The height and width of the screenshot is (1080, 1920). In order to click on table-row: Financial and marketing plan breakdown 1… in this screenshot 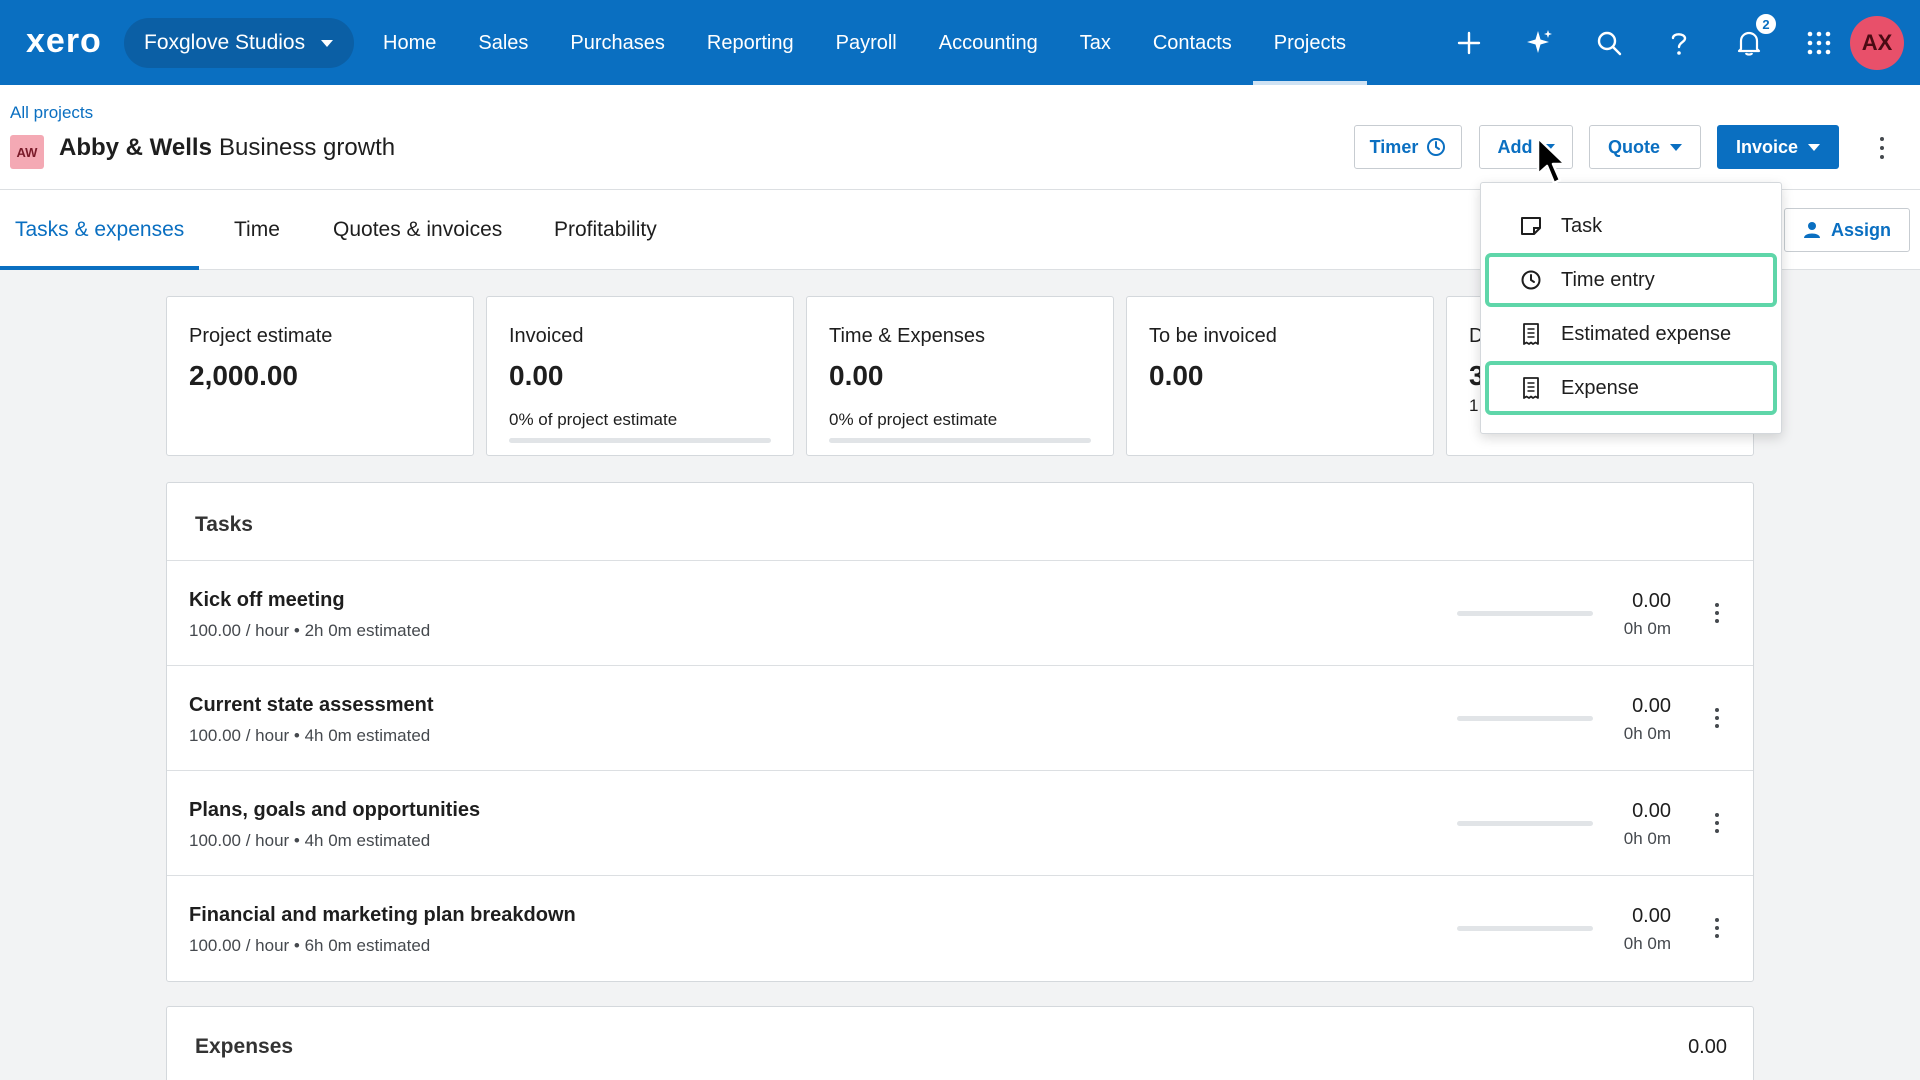, I will do `click(960, 927)`.